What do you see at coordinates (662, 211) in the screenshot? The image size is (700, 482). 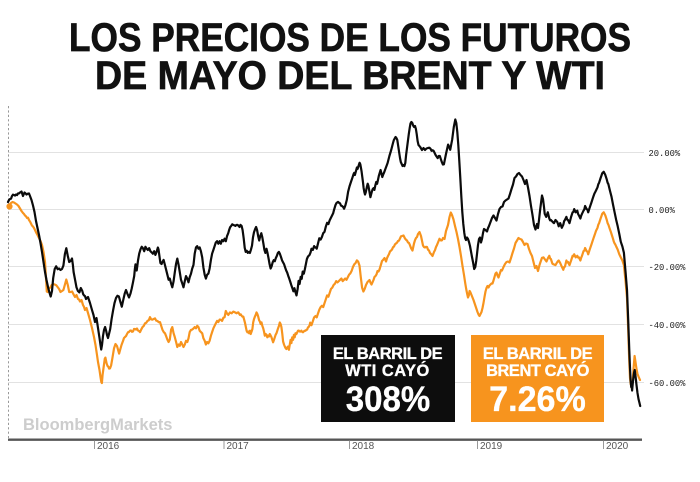 I see `svg-text: 0.00%` at bounding box center [662, 211].